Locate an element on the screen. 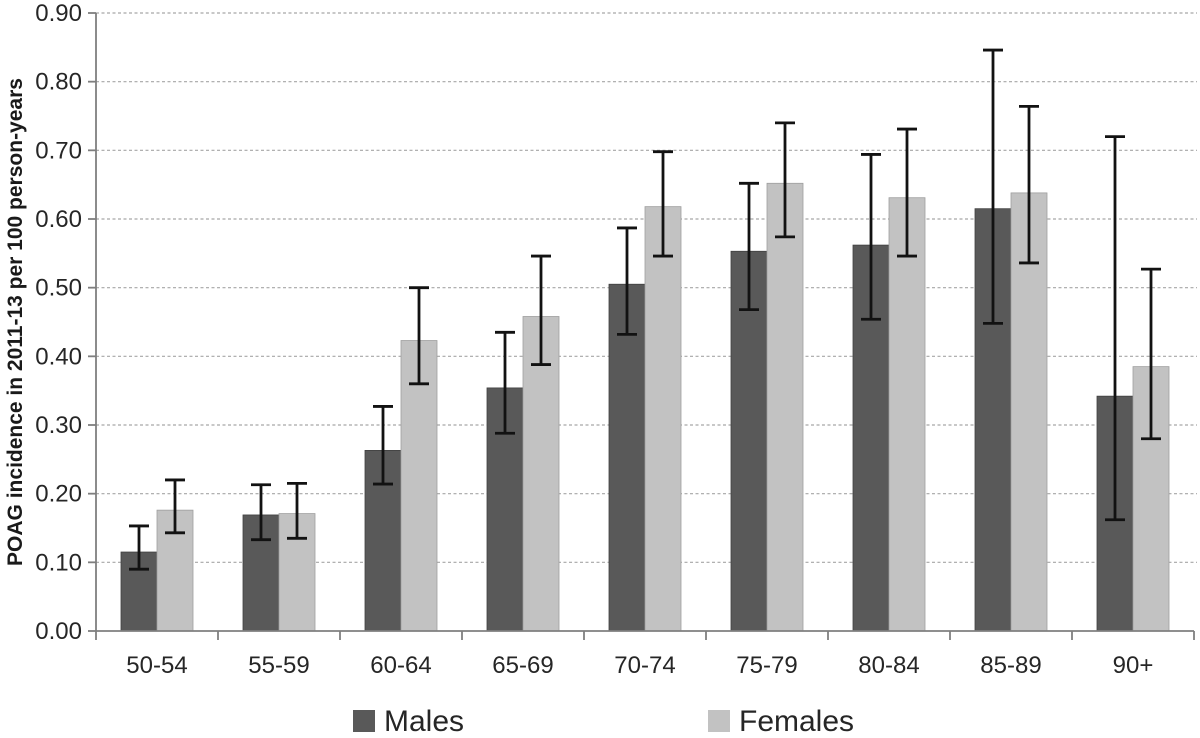 The height and width of the screenshot is (738, 1200). x-tick-label: 90+ is located at coordinates (1133, 665).